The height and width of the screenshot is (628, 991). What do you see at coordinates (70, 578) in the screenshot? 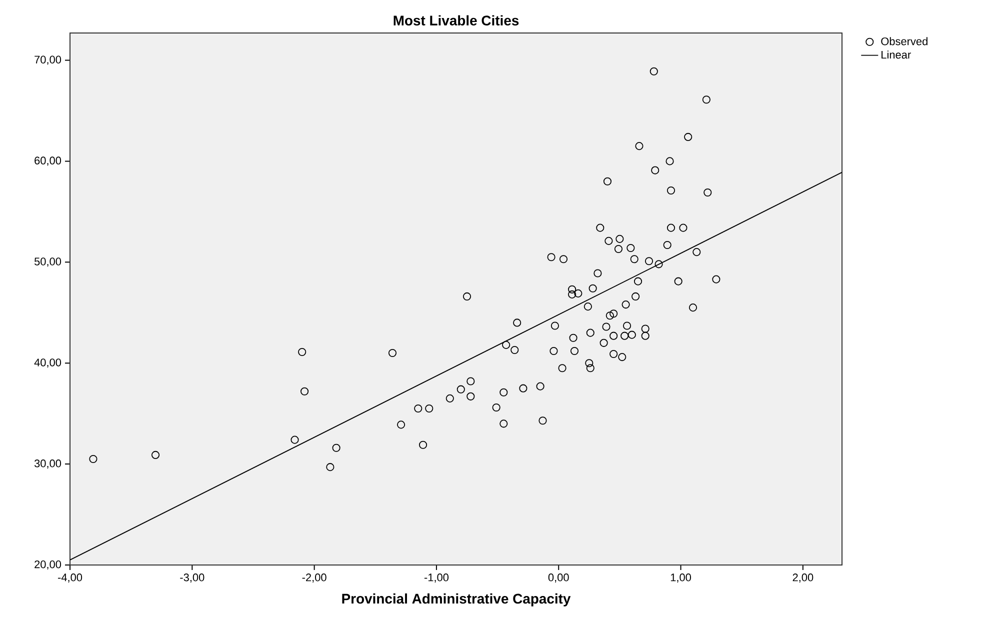
I see `x-tick-label: -4,00` at bounding box center [70, 578].